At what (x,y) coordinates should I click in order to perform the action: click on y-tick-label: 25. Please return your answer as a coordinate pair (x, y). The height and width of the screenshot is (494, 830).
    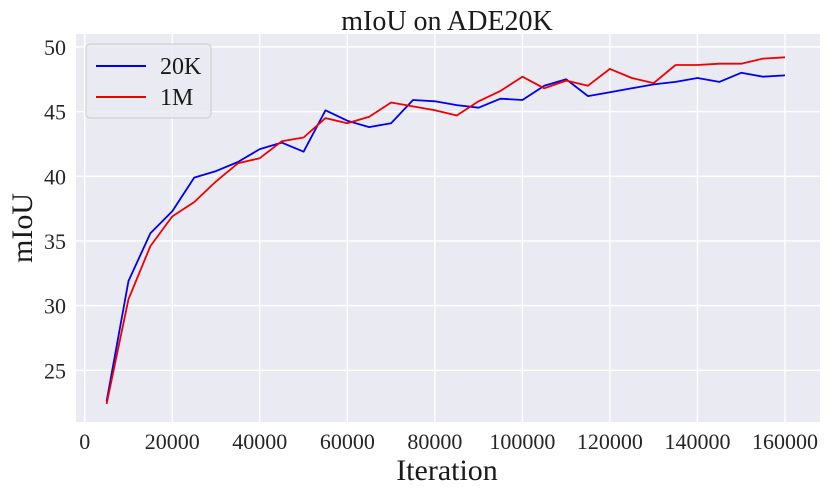
    Looking at the image, I should click on (55, 370).